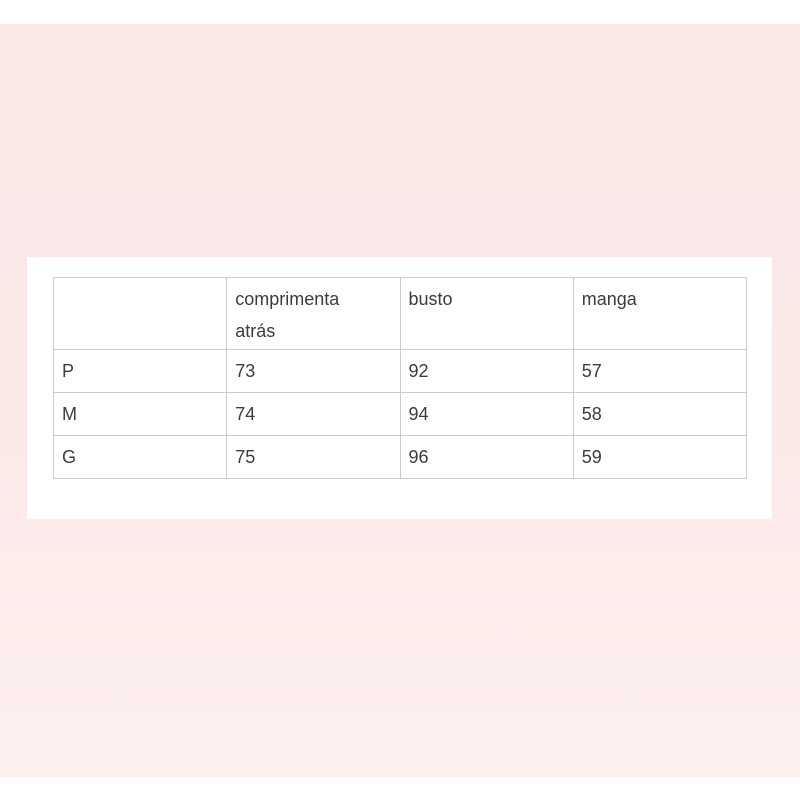 The height and width of the screenshot is (800, 800). Describe the element at coordinates (660, 313) in the screenshot. I see `header-cell-manga: manga` at that location.